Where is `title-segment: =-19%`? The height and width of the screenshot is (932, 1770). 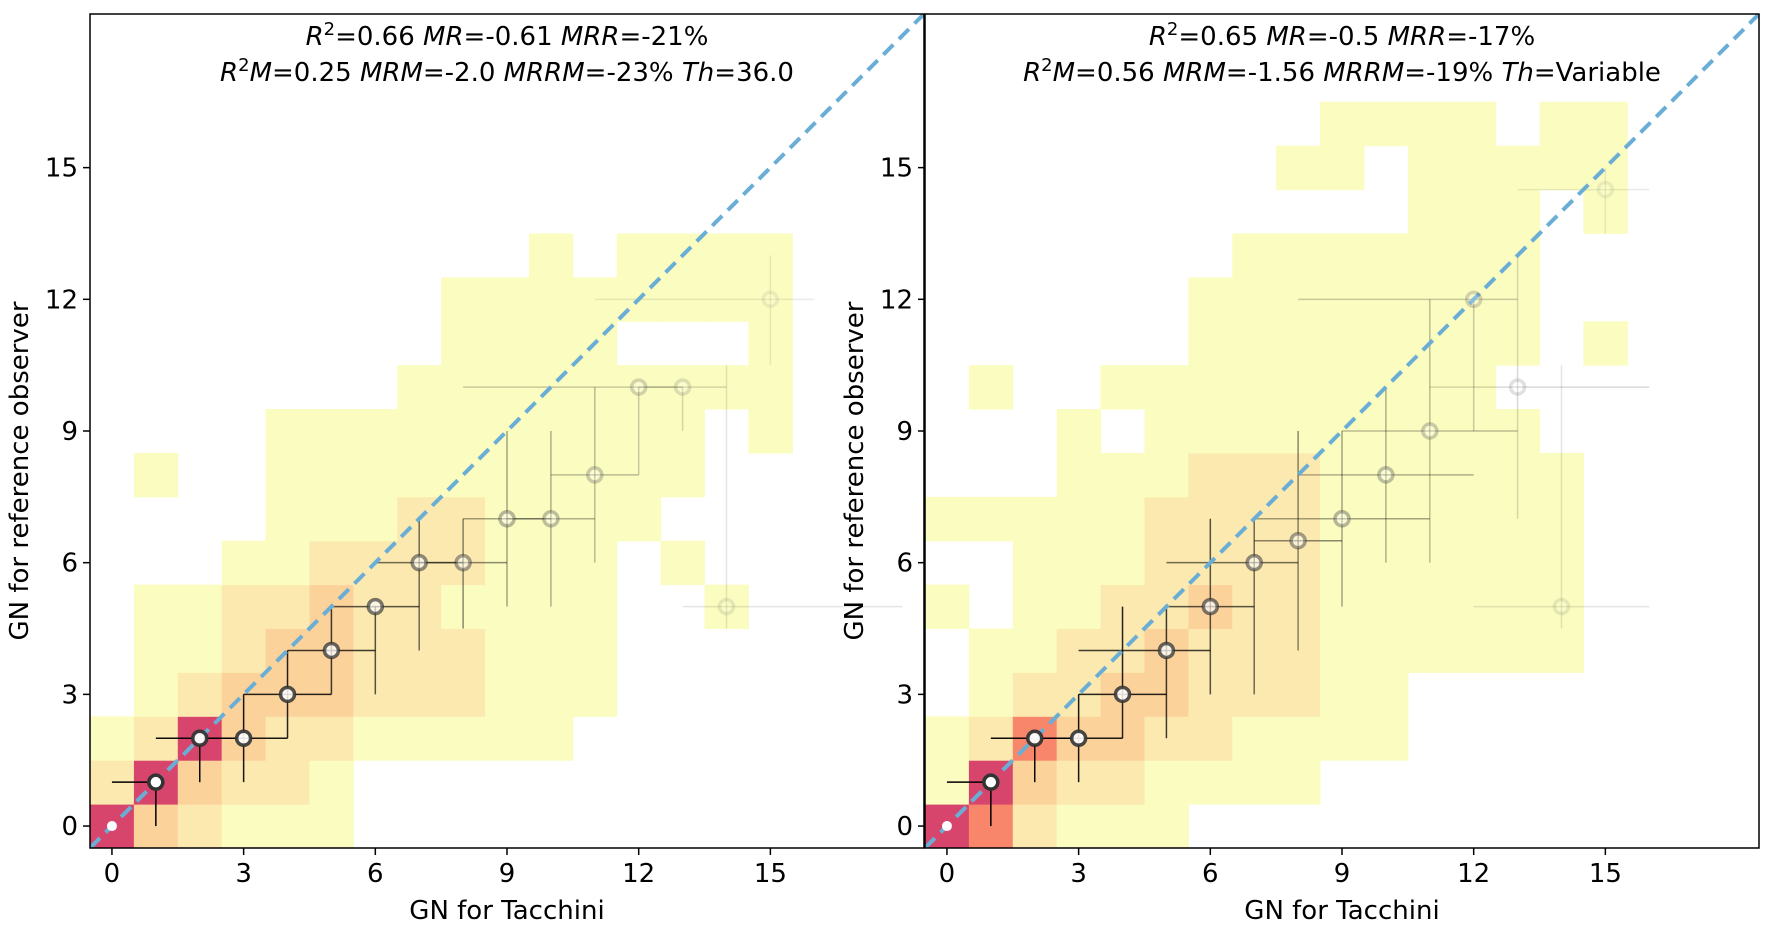
title-segment: =-19% is located at coordinates (1452, 73).